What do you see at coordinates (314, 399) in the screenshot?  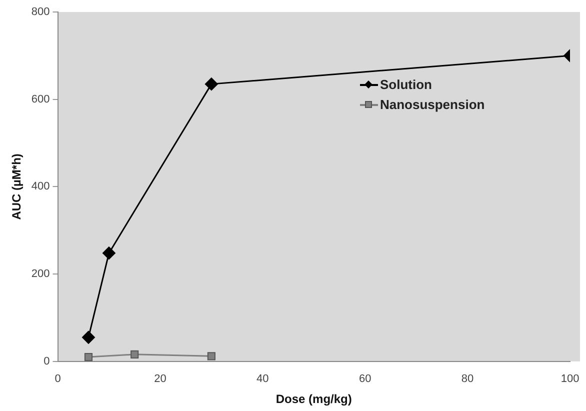 I see `x-axis-title: Dose (mg/kg)` at bounding box center [314, 399].